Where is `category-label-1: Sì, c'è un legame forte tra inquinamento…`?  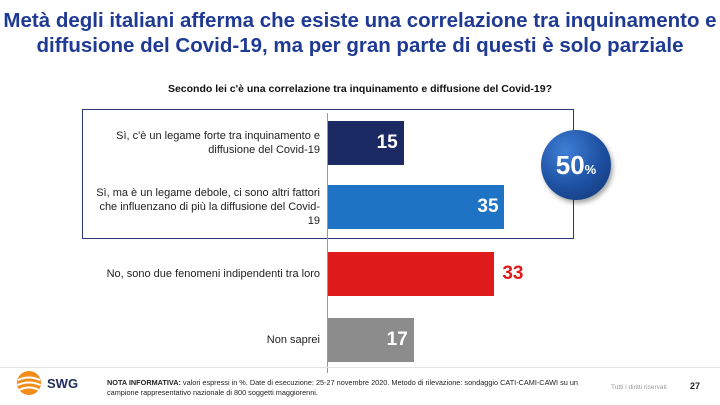
category-label-1: Sì, c'è un legame forte tra inquinamento… is located at coordinates (218, 143).